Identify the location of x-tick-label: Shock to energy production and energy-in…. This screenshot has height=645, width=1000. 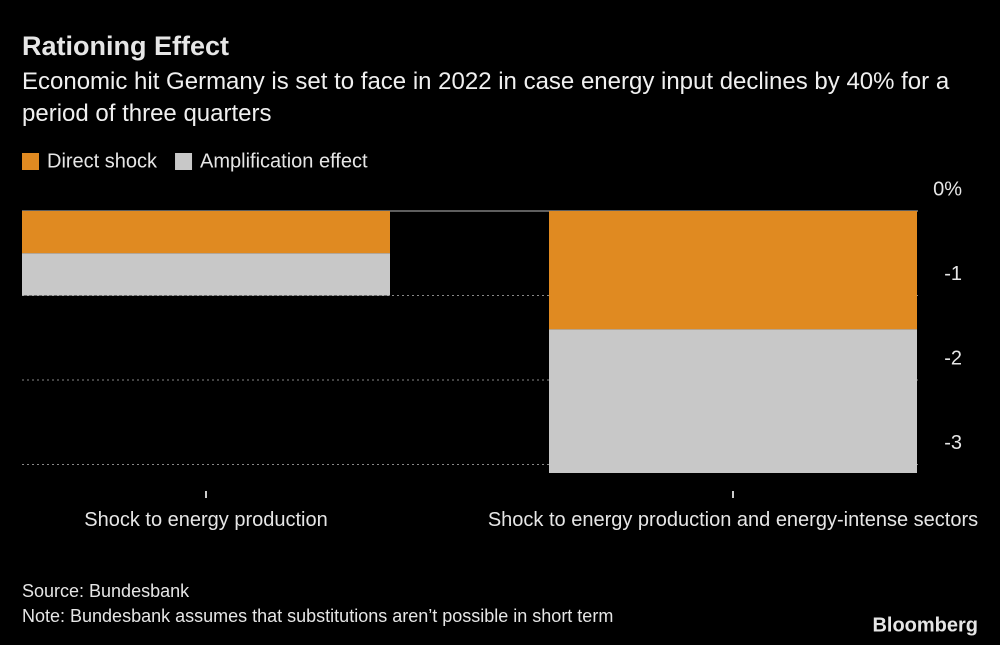
(733, 520).